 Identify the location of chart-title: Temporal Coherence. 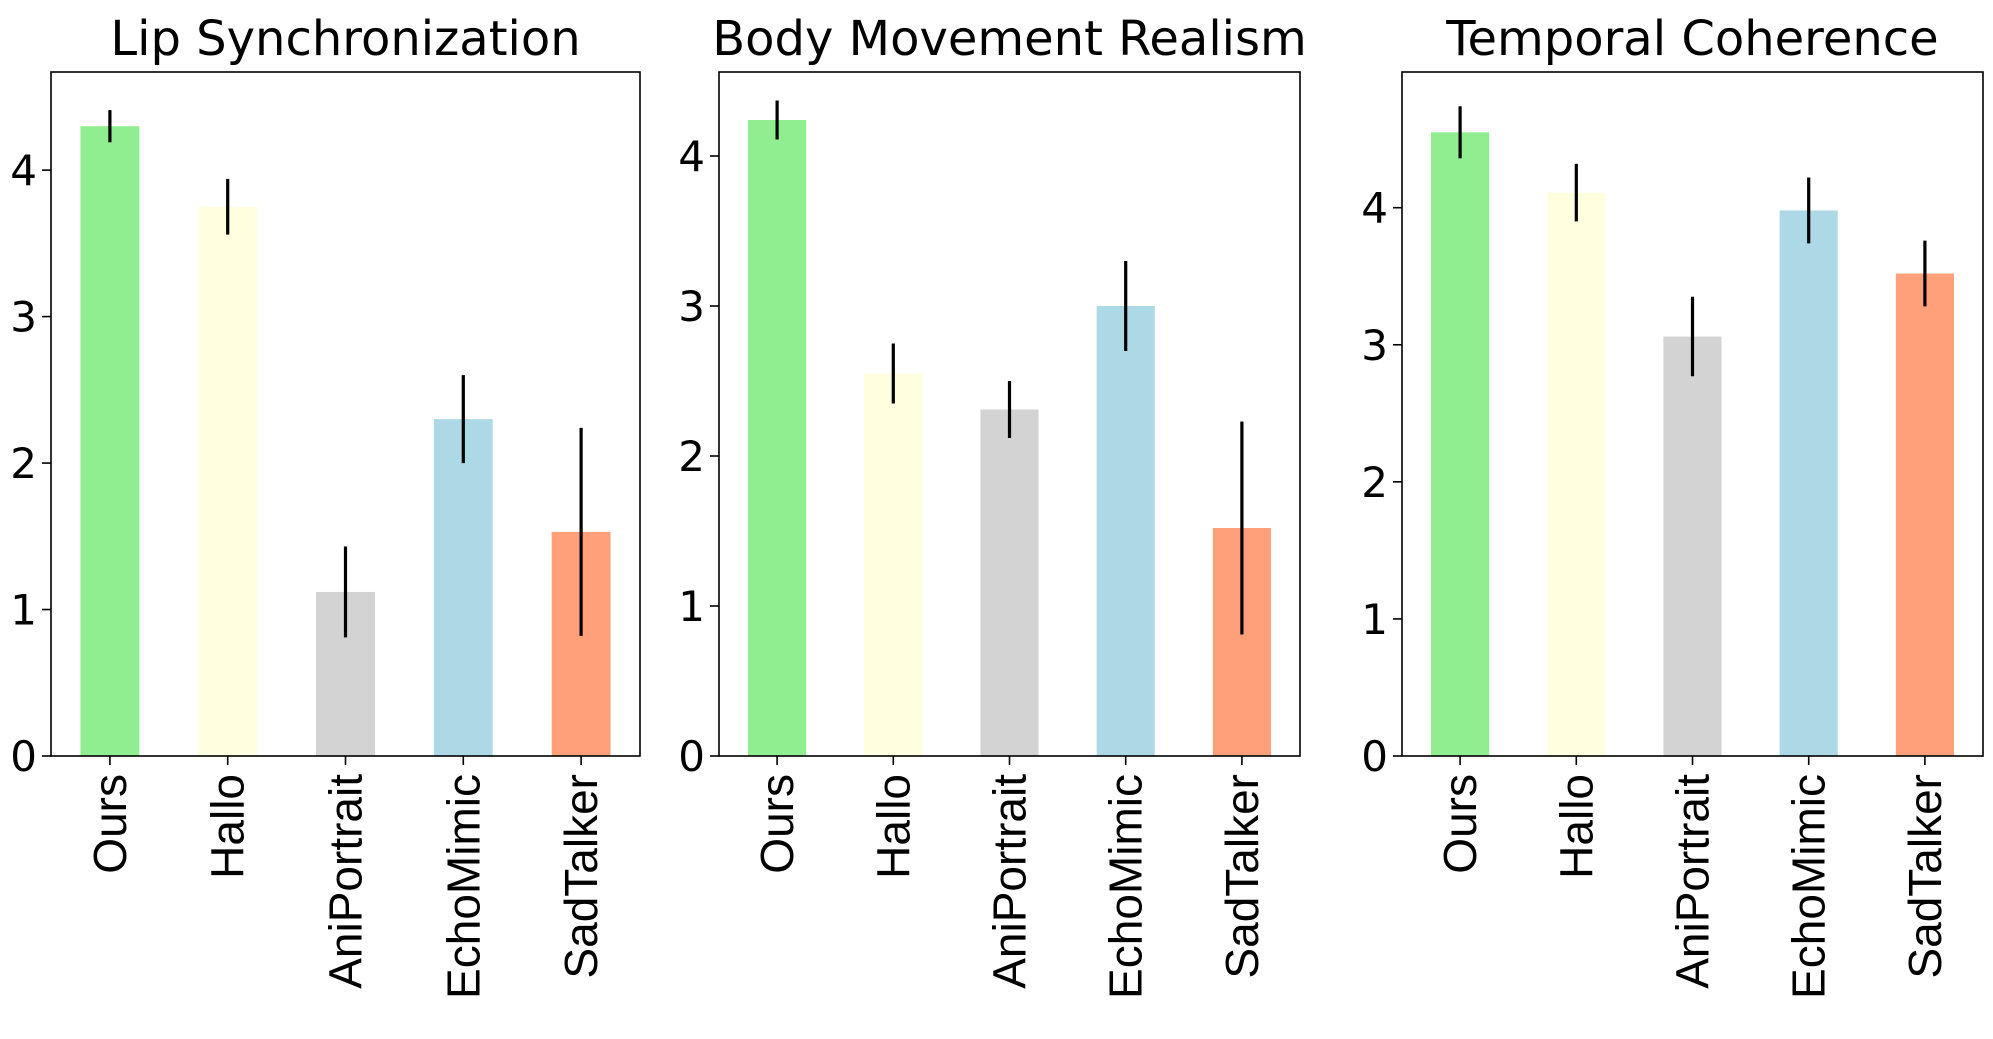
(1691, 39).